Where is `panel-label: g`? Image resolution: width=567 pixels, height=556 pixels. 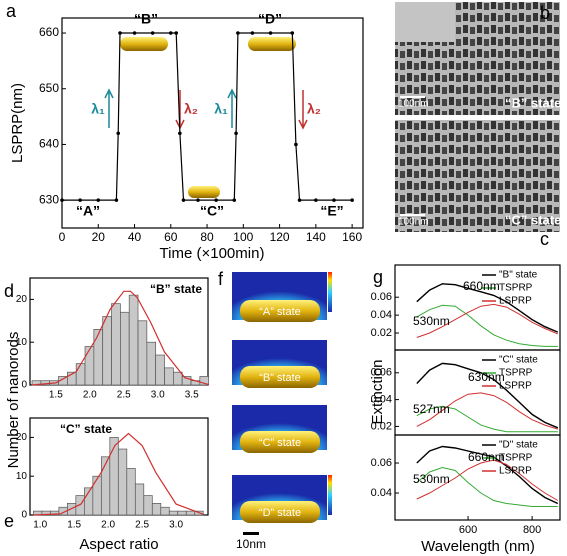
panel-label: g is located at coordinates (378, 277).